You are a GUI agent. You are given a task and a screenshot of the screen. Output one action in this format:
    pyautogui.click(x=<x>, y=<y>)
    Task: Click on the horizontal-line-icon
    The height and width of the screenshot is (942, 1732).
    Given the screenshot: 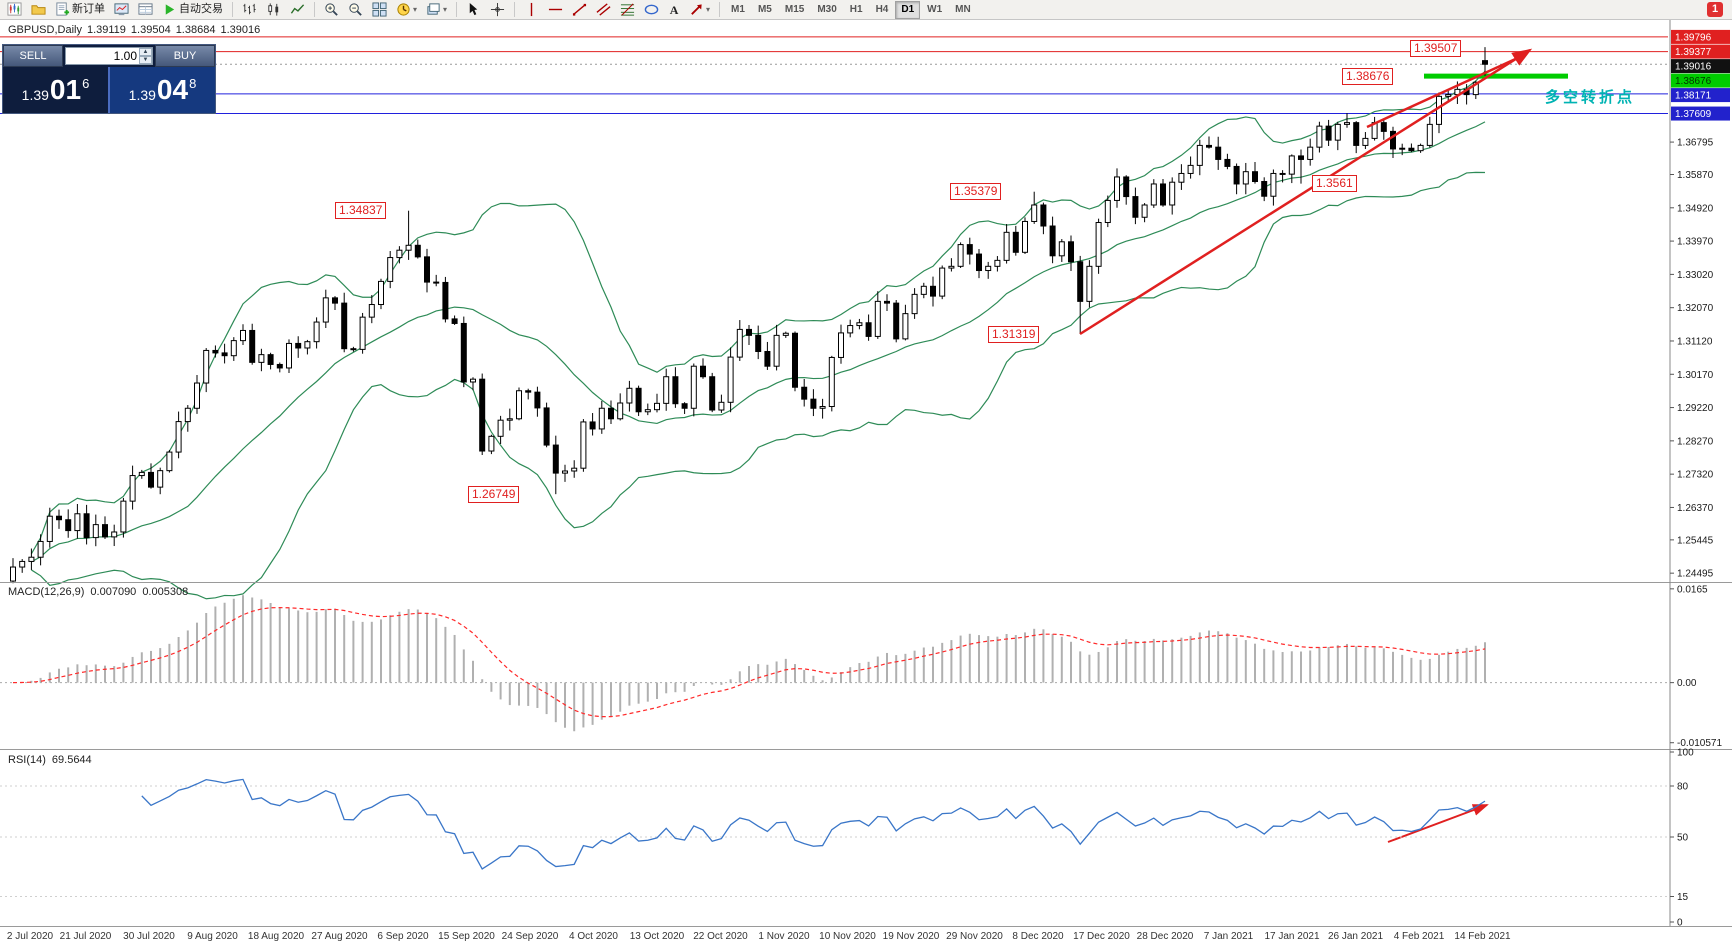 What is the action you would take?
    pyautogui.click(x=555, y=9)
    